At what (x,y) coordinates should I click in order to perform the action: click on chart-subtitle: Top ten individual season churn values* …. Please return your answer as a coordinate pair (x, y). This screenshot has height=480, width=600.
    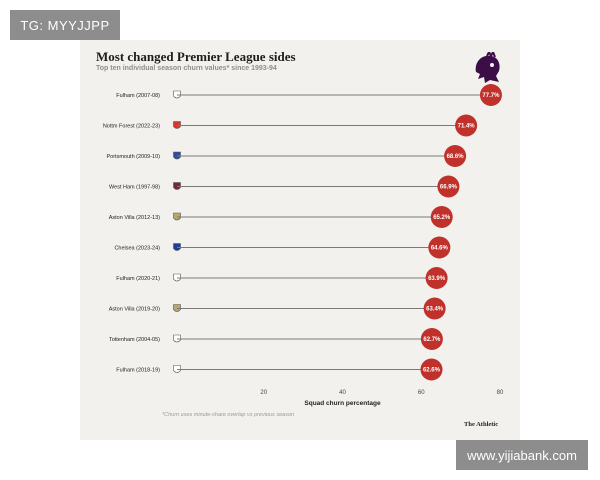
    Looking at the image, I should click on (186, 68).